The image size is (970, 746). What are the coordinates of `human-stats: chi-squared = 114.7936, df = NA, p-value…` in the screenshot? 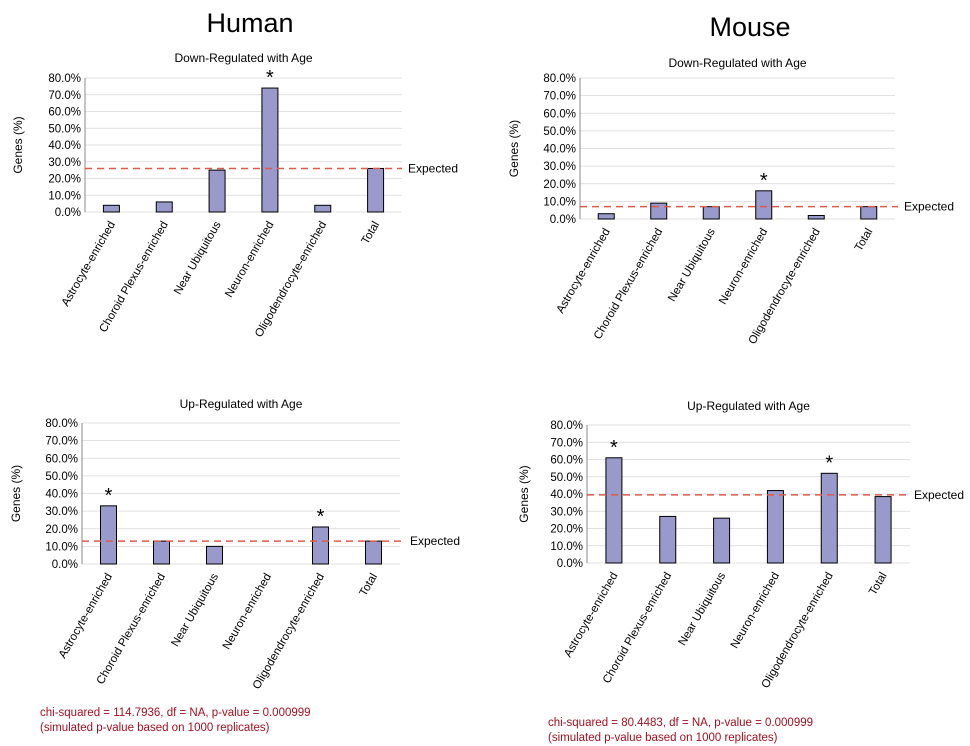 It's located at (175, 721).